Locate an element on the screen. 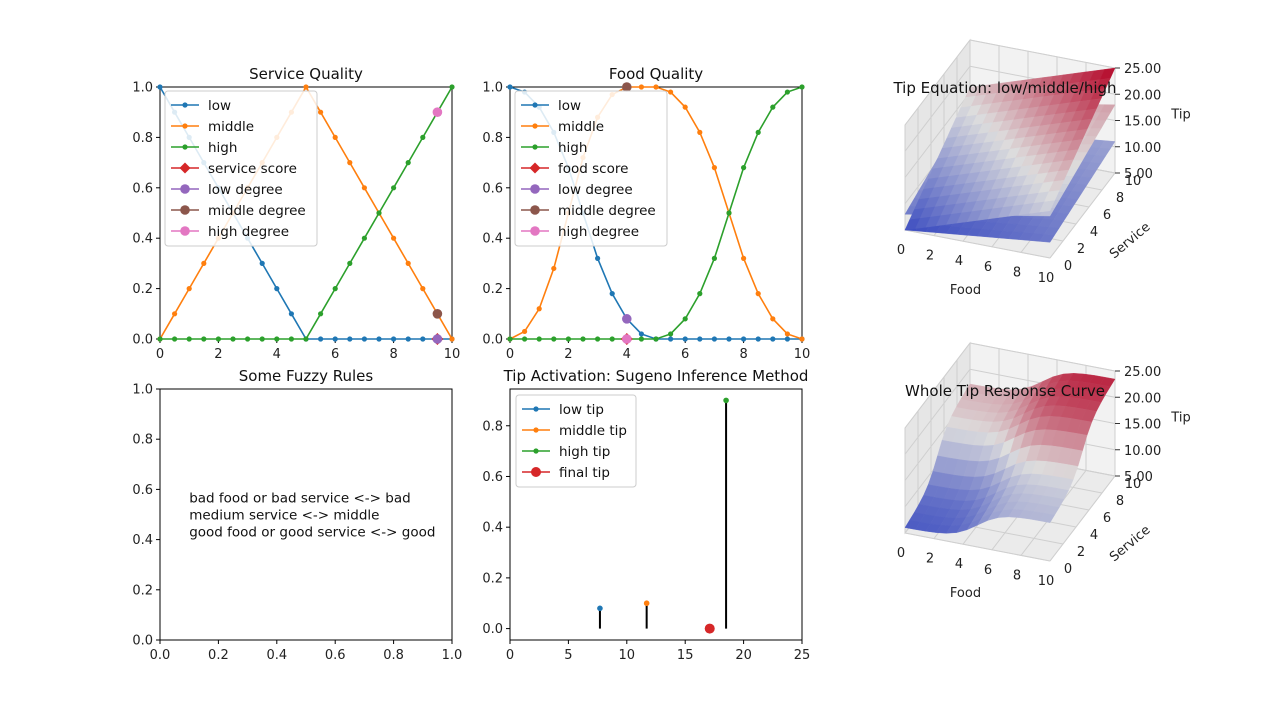 The height and width of the screenshot is (719, 1280). food-chart-xtick-label: 0 is located at coordinates (510, 354).